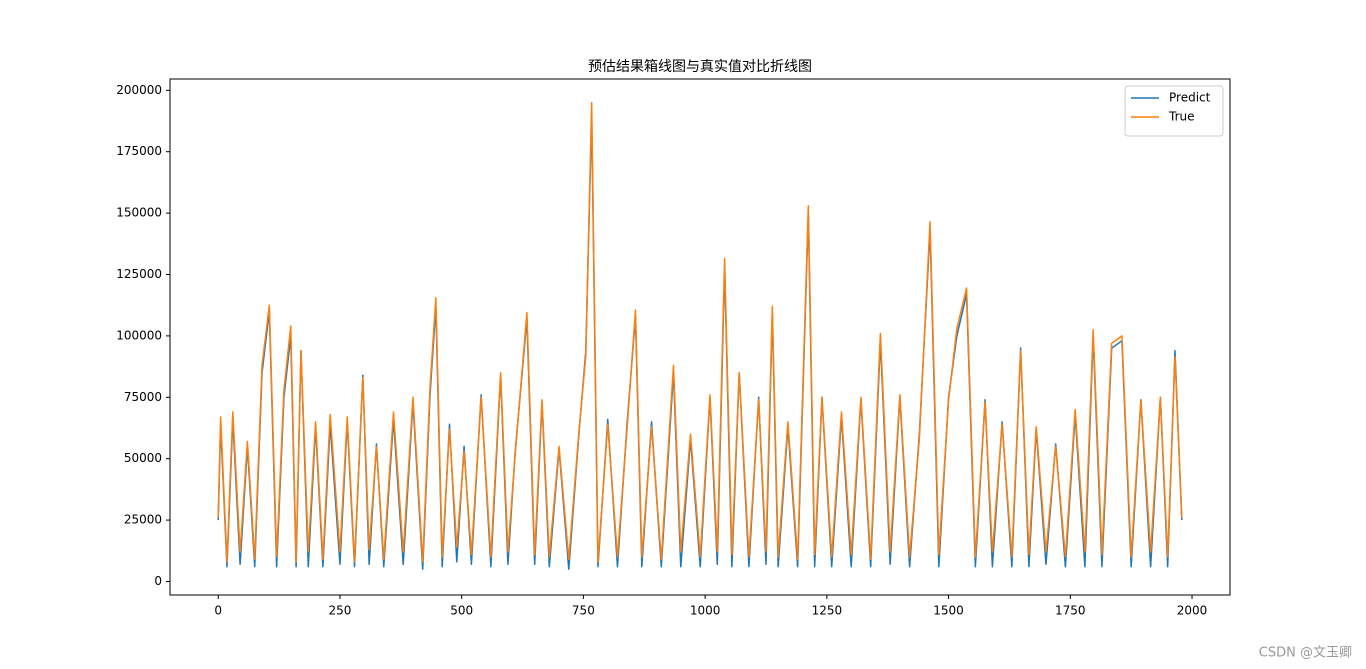  Describe the element at coordinates (705, 611) in the screenshot. I see `x-tick-label: 1000` at that location.